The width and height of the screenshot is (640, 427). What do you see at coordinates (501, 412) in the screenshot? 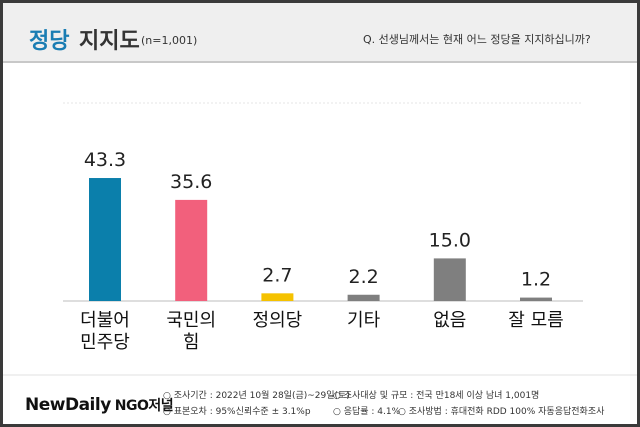
I see `survey-note: ○ 조사방법 : 휴대전화 RDD 100% 자동응답전화조사` at bounding box center [501, 412].